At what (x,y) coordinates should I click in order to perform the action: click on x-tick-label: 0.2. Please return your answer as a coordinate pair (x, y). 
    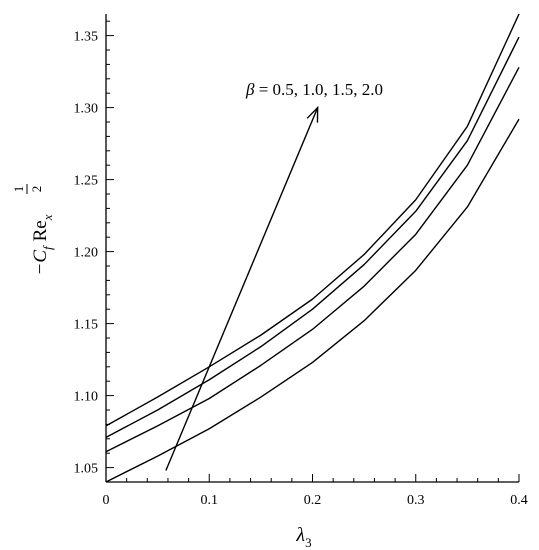
    Looking at the image, I should click on (313, 500).